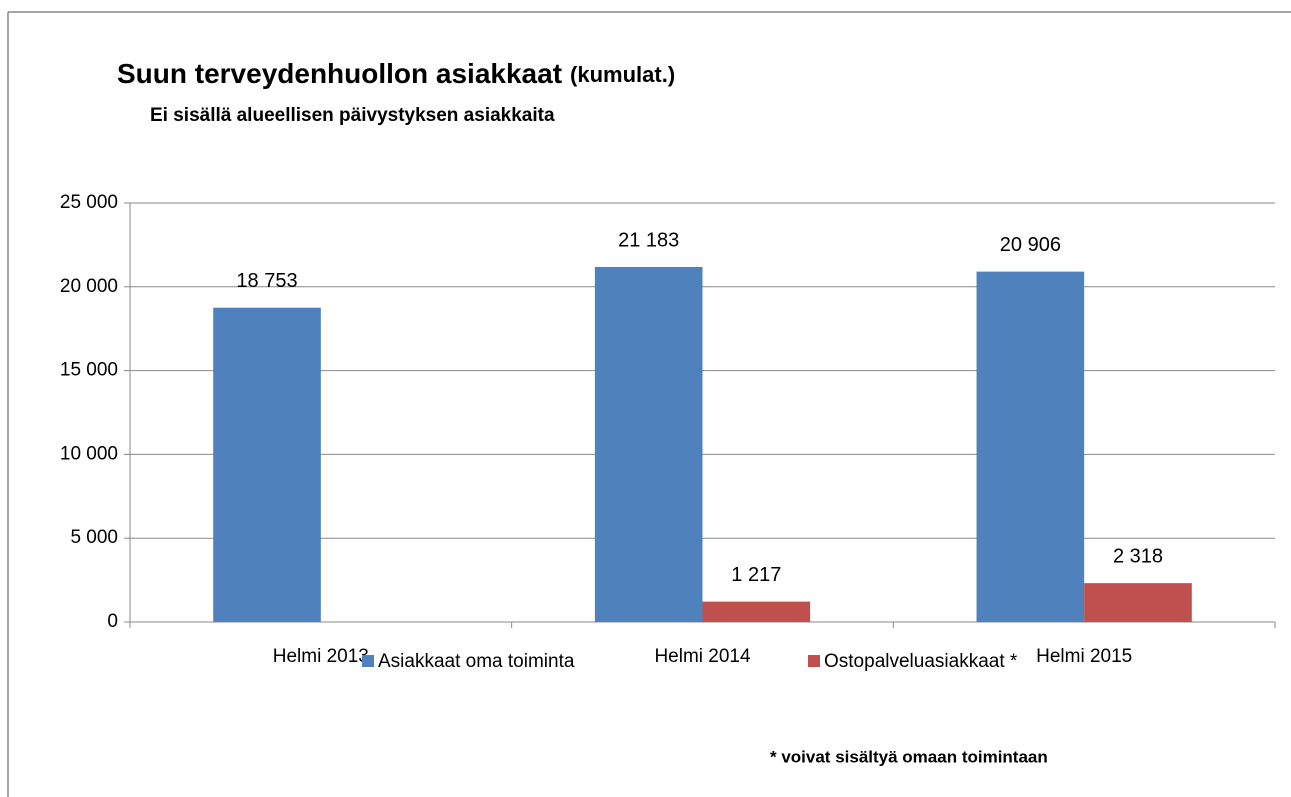 The image size is (1291, 797). I want to click on legend-label: Asiakkaat oma toiminta, so click(476, 661).